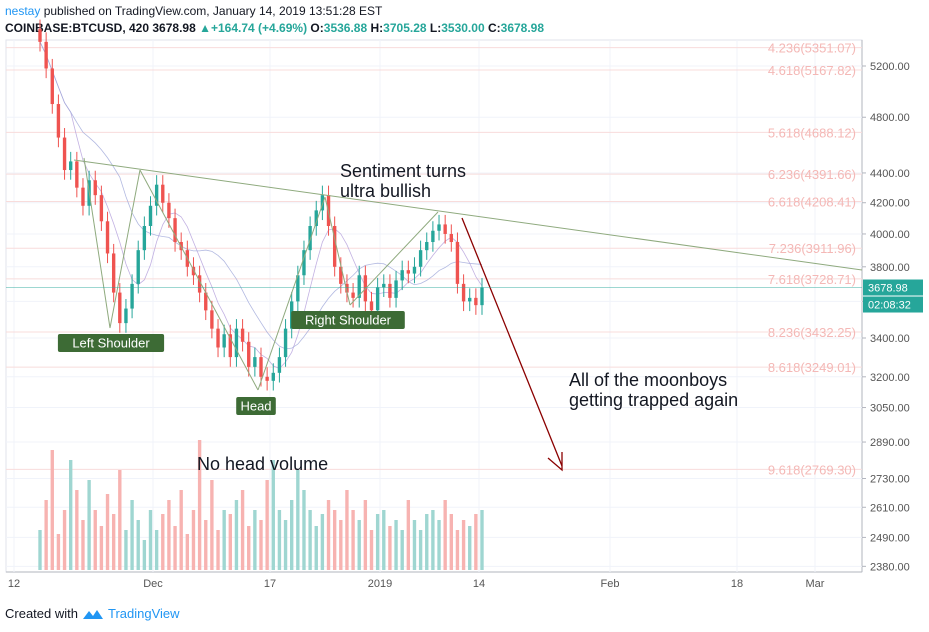 Image resolution: width=929 pixels, height=632 pixels. What do you see at coordinates (610, 584) in the screenshot?
I see `time-tick-label: Feb` at bounding box center [610, 584].